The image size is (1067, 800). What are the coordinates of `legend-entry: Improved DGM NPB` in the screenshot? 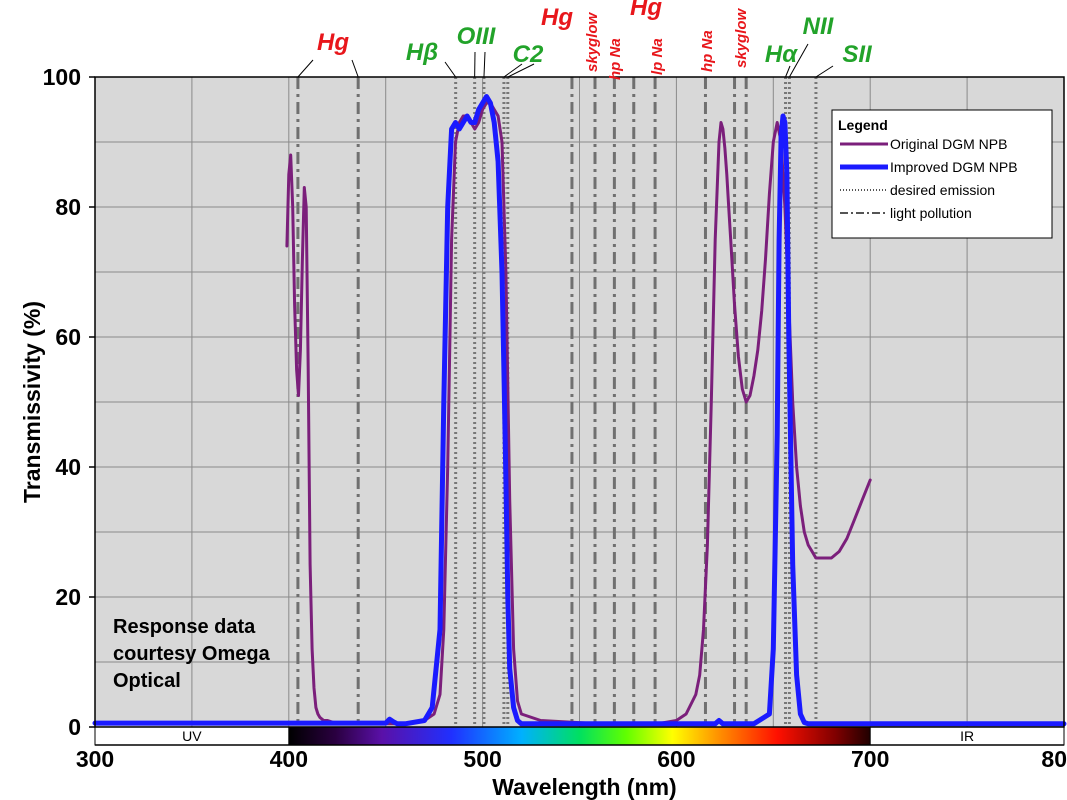 It's located at (954, 167).